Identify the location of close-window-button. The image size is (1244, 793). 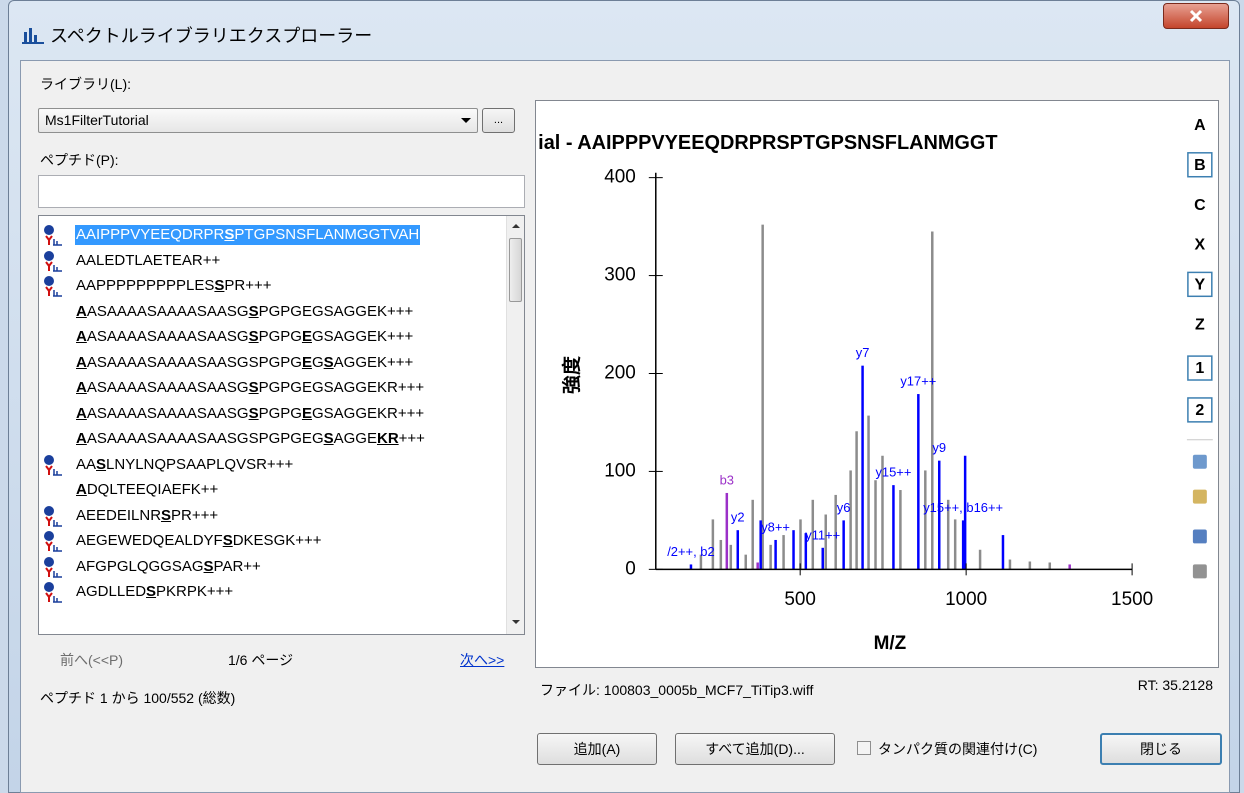
(1196, 16).